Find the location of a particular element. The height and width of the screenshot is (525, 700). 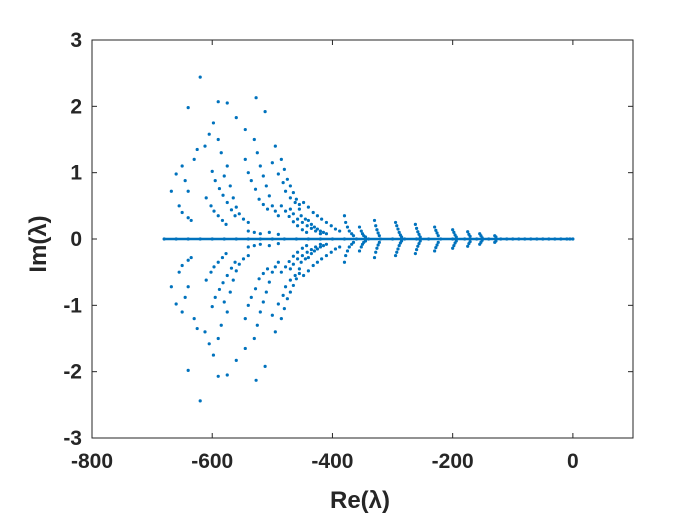

x-tick-label: -600 is located at coordinates (212, 461).